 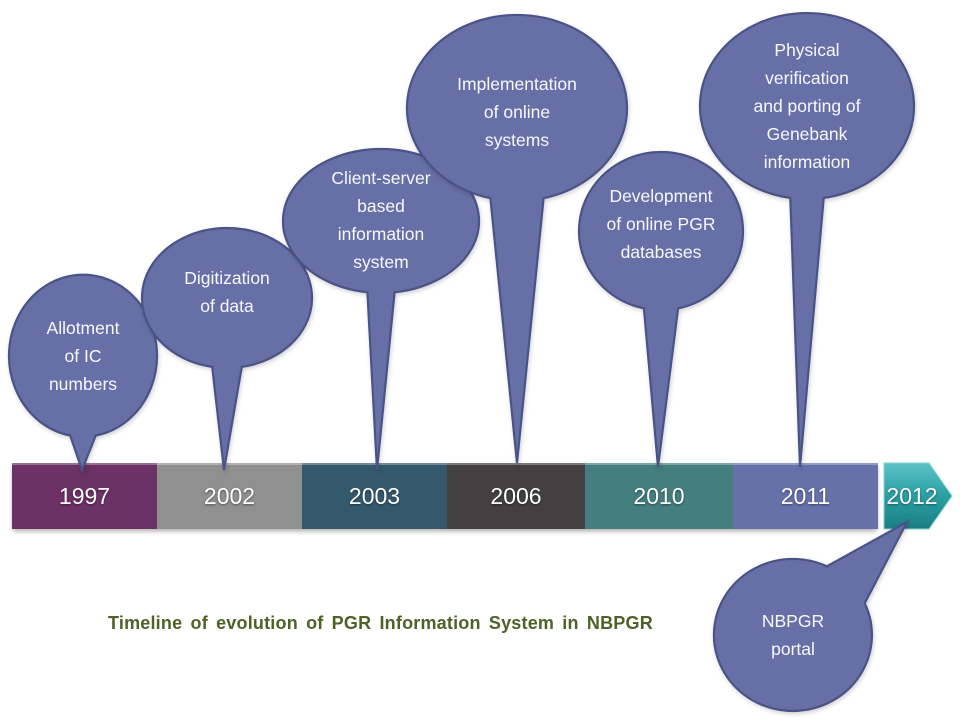 What do you see at coordinates (793, 621) in the screenshot?
I see `balloon-text-line: NBPGR` at bounding box center [793, 621].